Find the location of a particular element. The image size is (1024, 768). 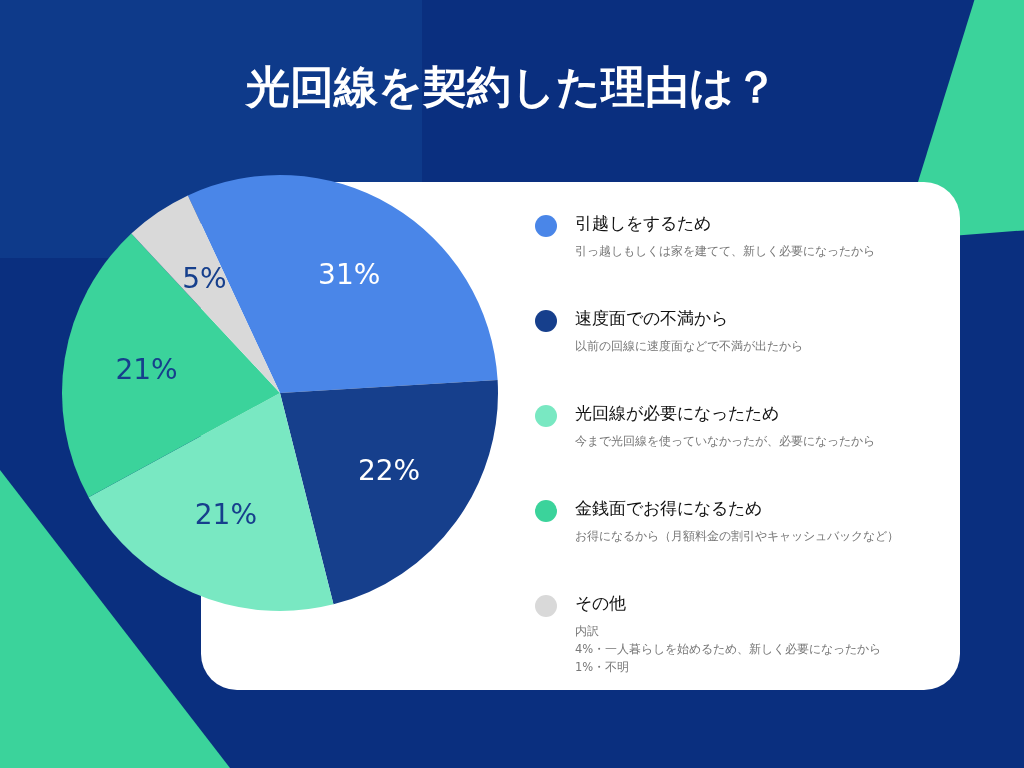

legend-label: 光回線が必要になったため is located at coordinates (677, 413).